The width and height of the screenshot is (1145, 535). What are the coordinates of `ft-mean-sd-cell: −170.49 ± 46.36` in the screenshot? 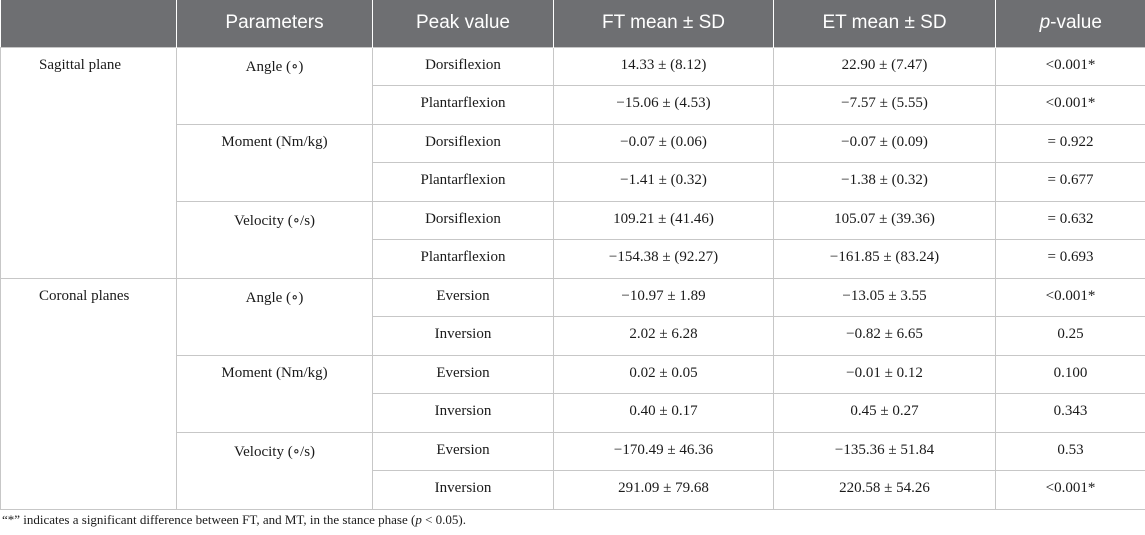 It's located at (663, 451).